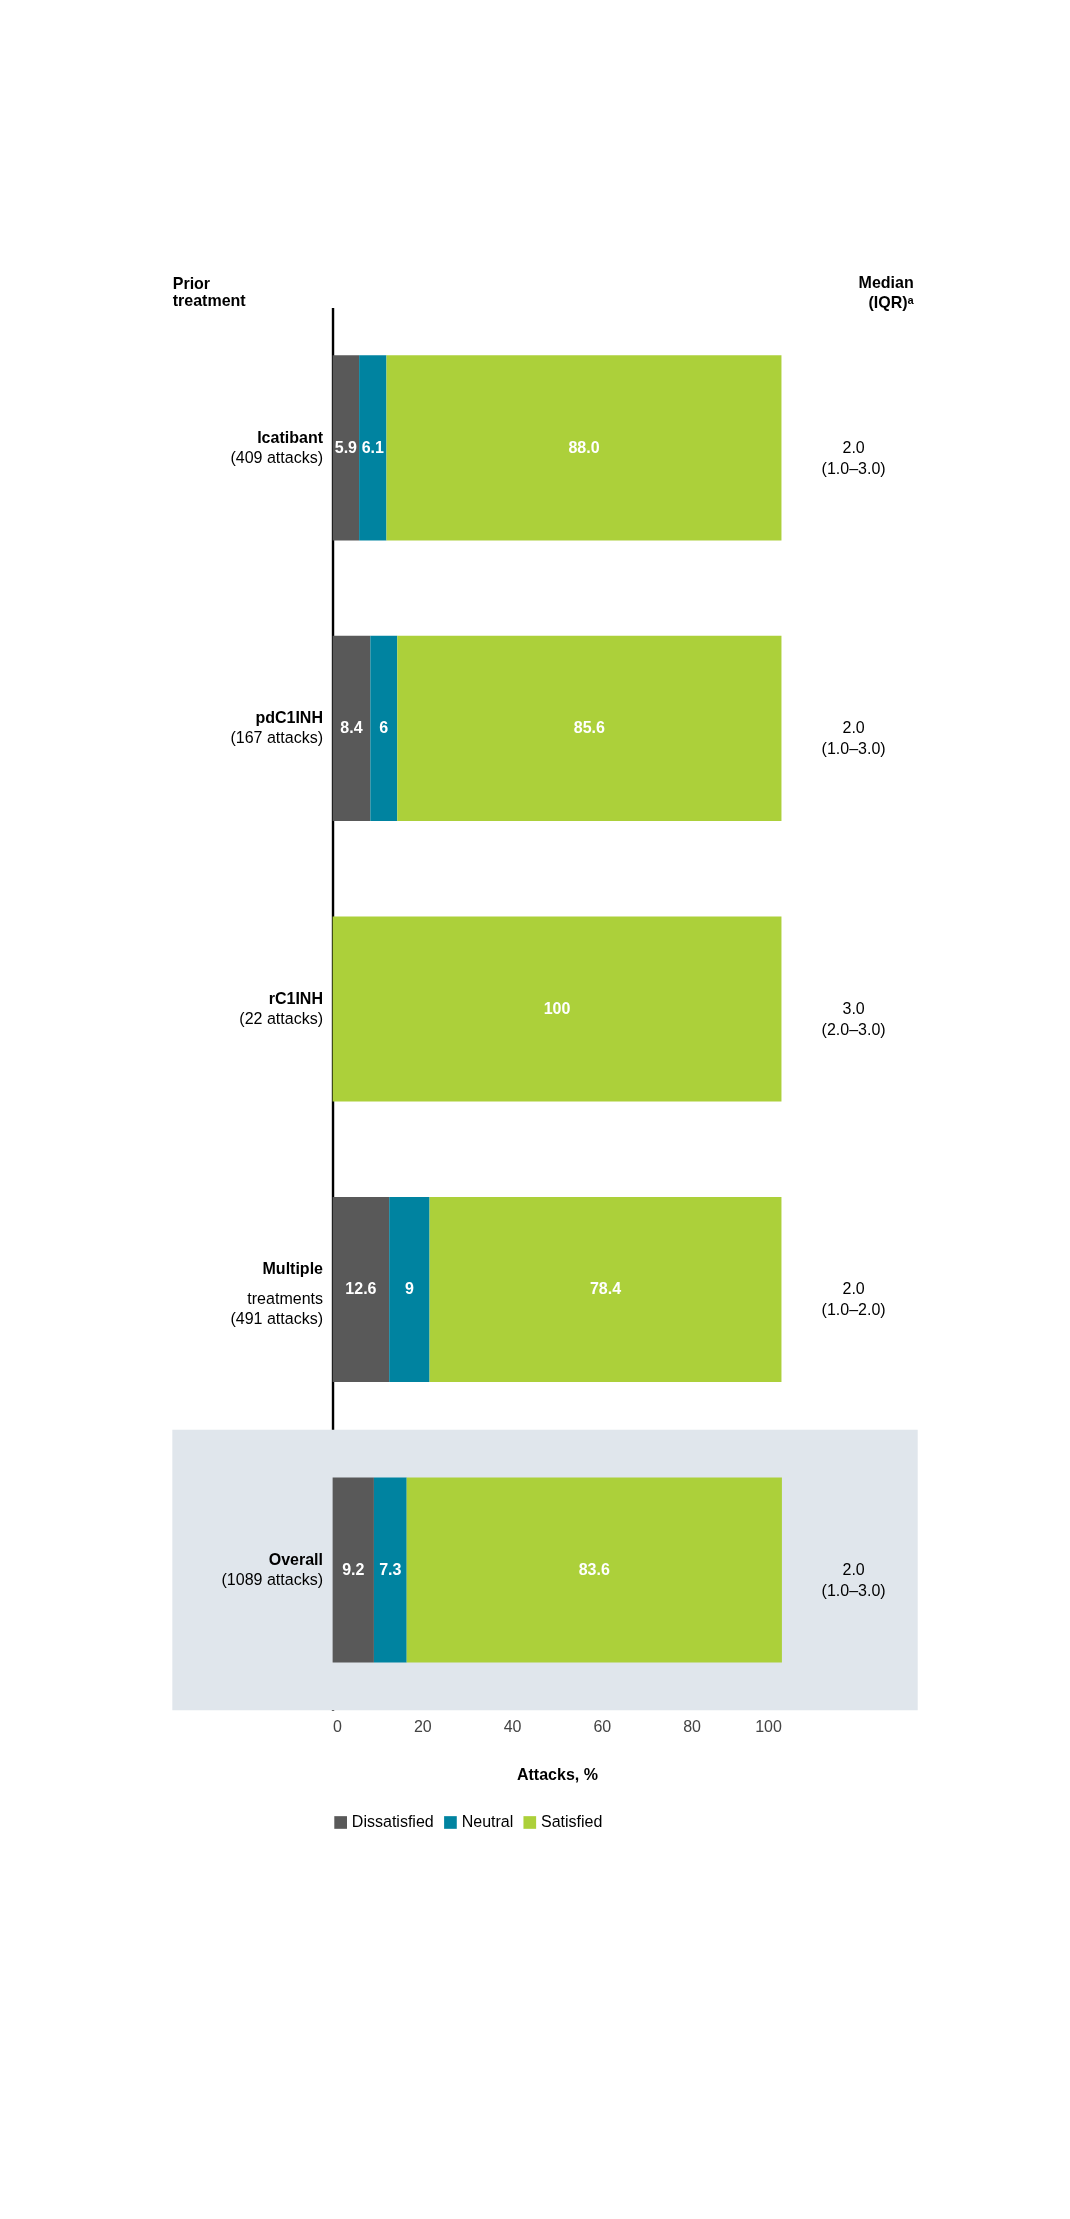 Image resolution: width=1070 pixels, height=2219 pixels. I want to click on x-tick-label: 60, so click(602, 1725).